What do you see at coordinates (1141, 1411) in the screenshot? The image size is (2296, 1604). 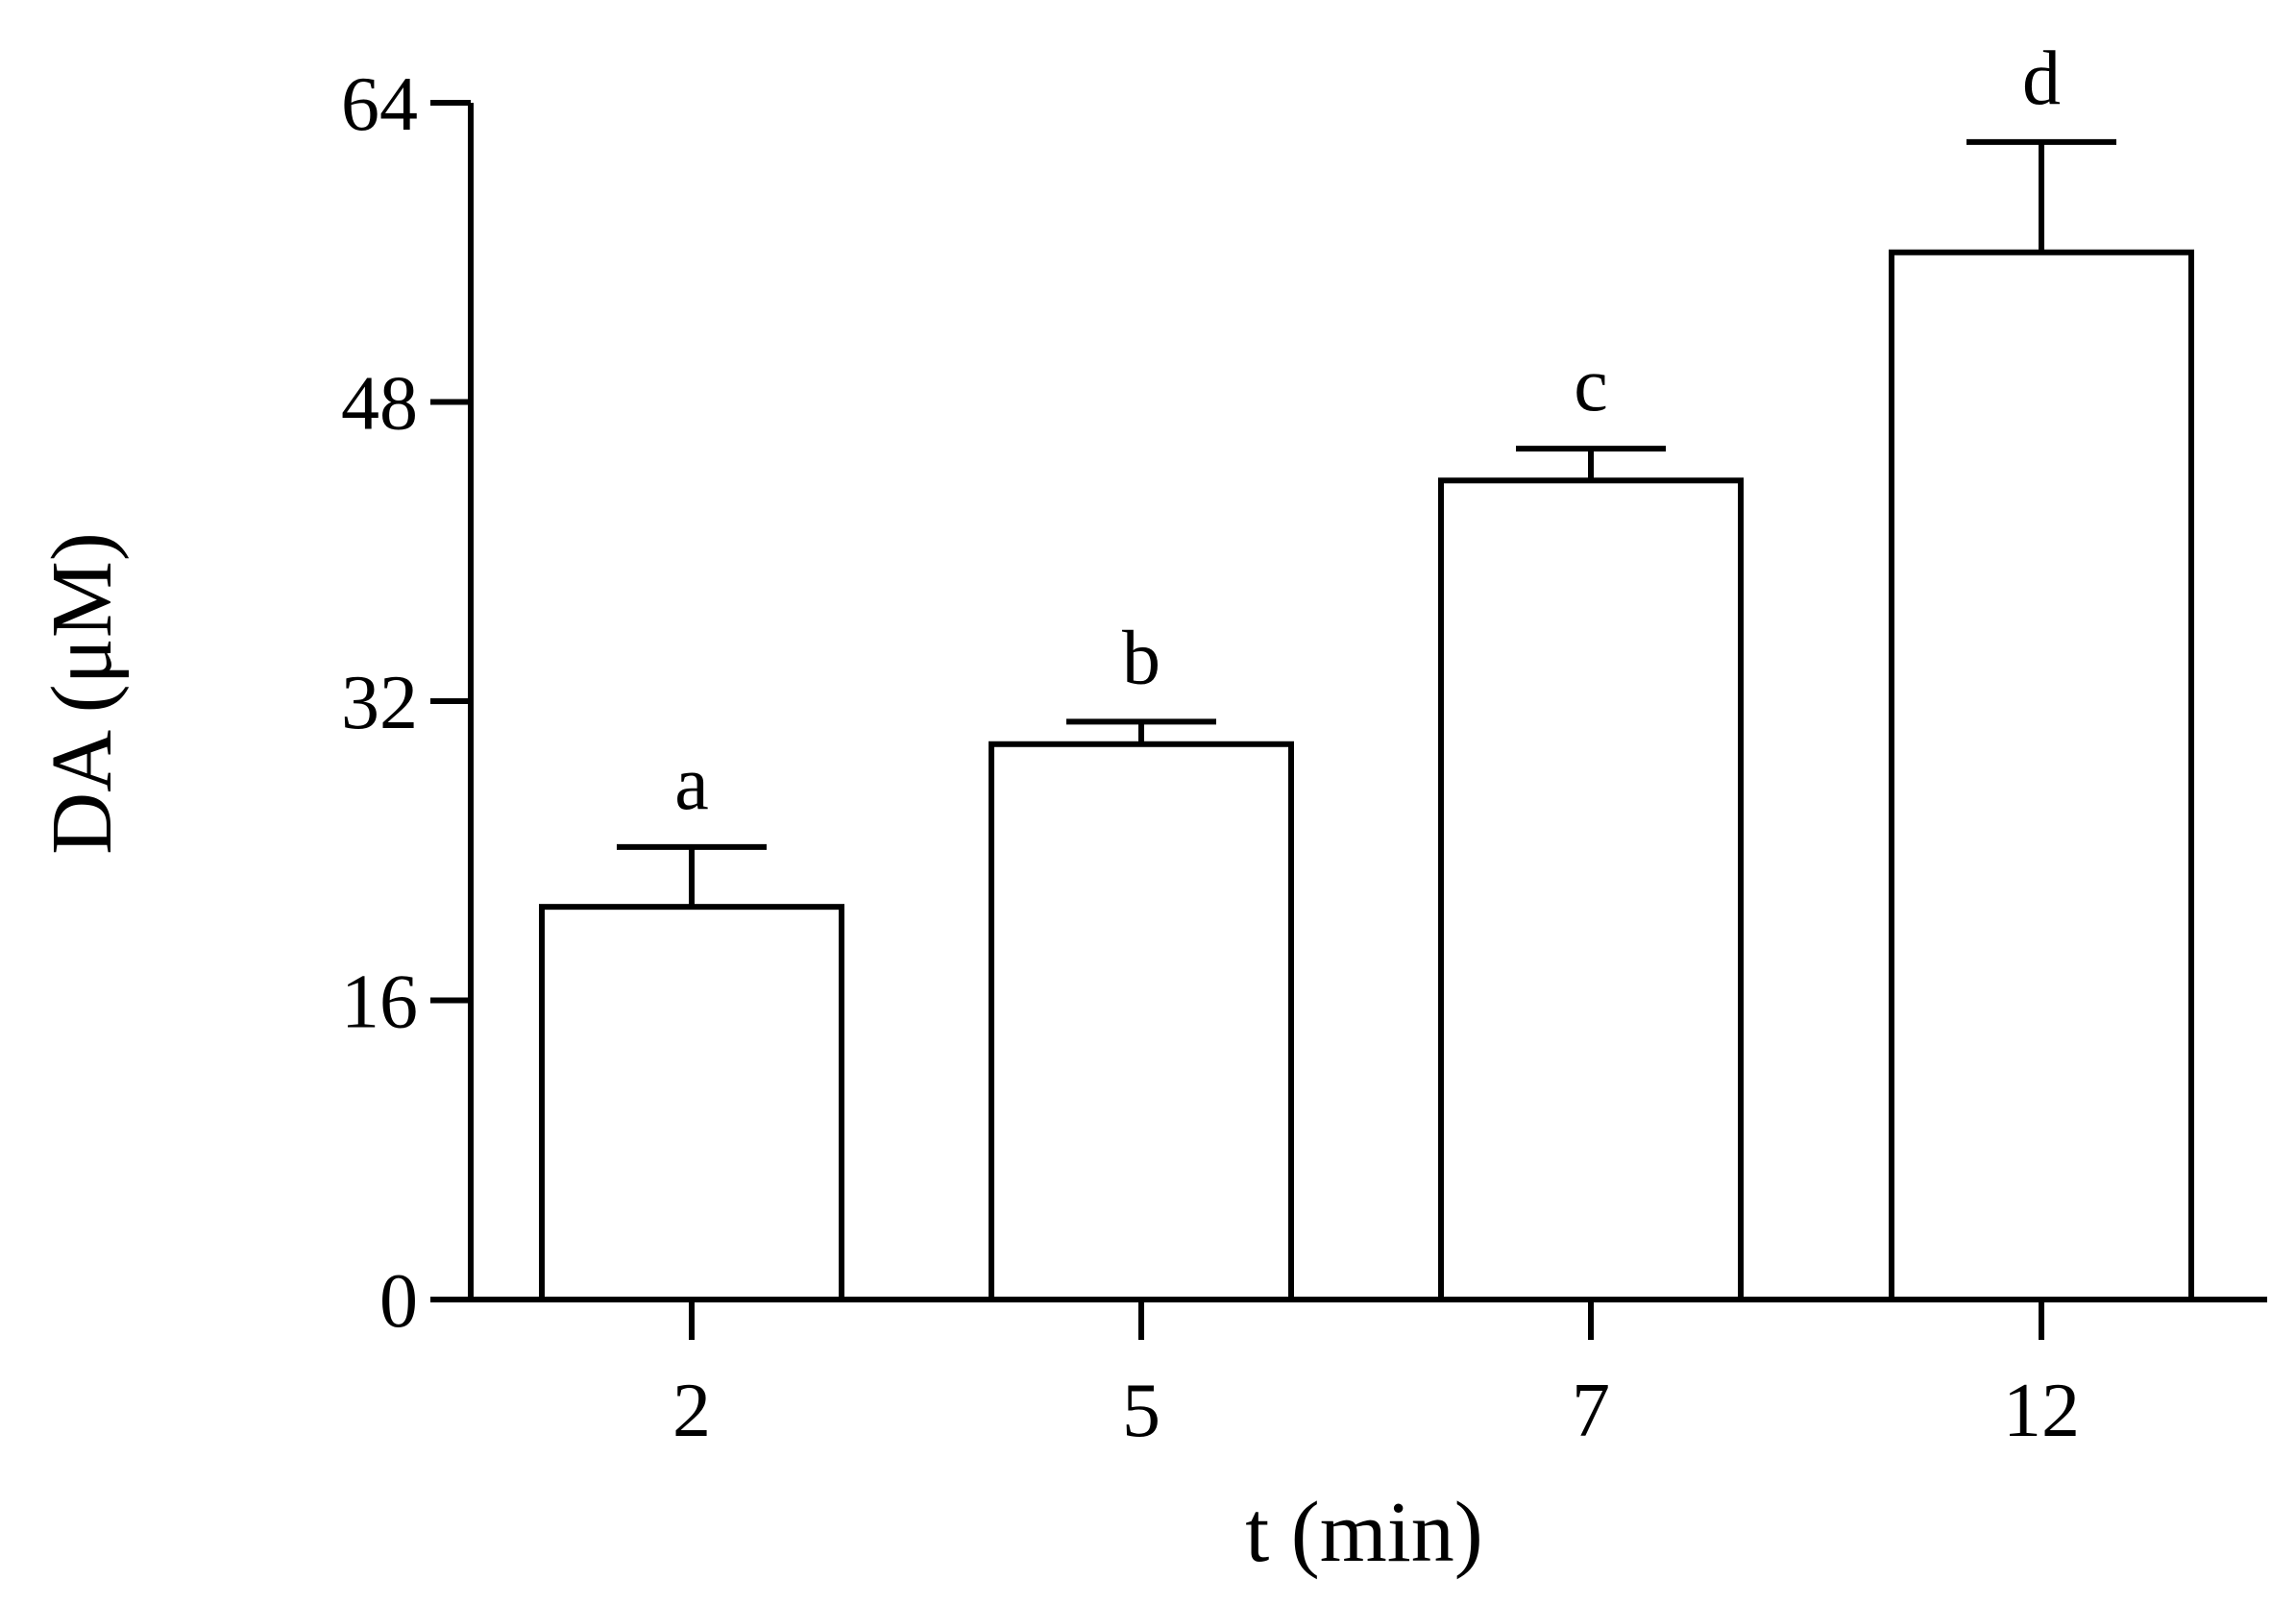 I see `x-tick-label-5: 5` at bounding box center [1141, 1411].